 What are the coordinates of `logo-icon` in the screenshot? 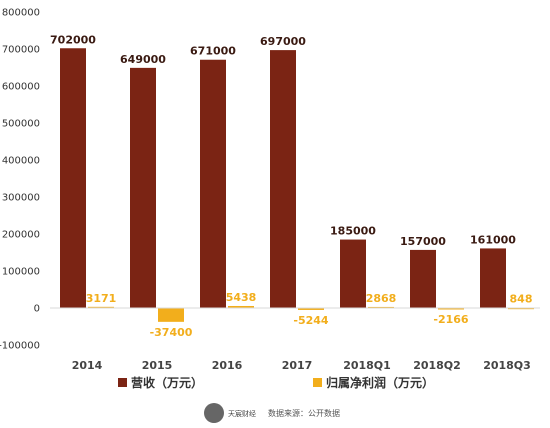 It's located at (214, 413).